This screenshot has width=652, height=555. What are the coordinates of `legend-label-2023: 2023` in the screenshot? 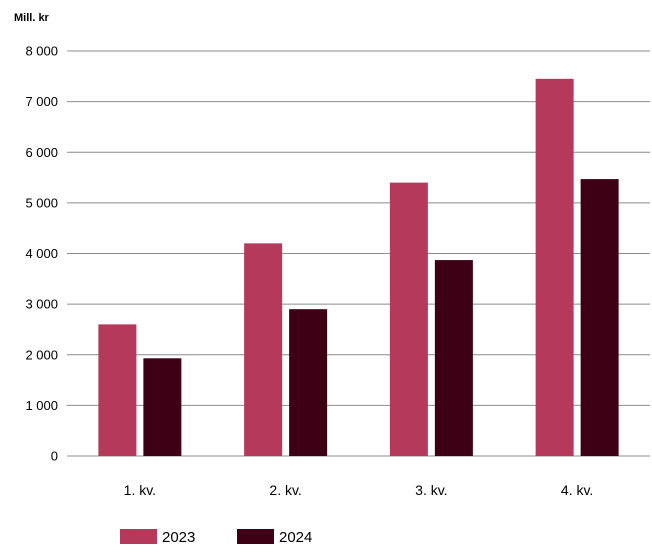 It's located at (178, 537).